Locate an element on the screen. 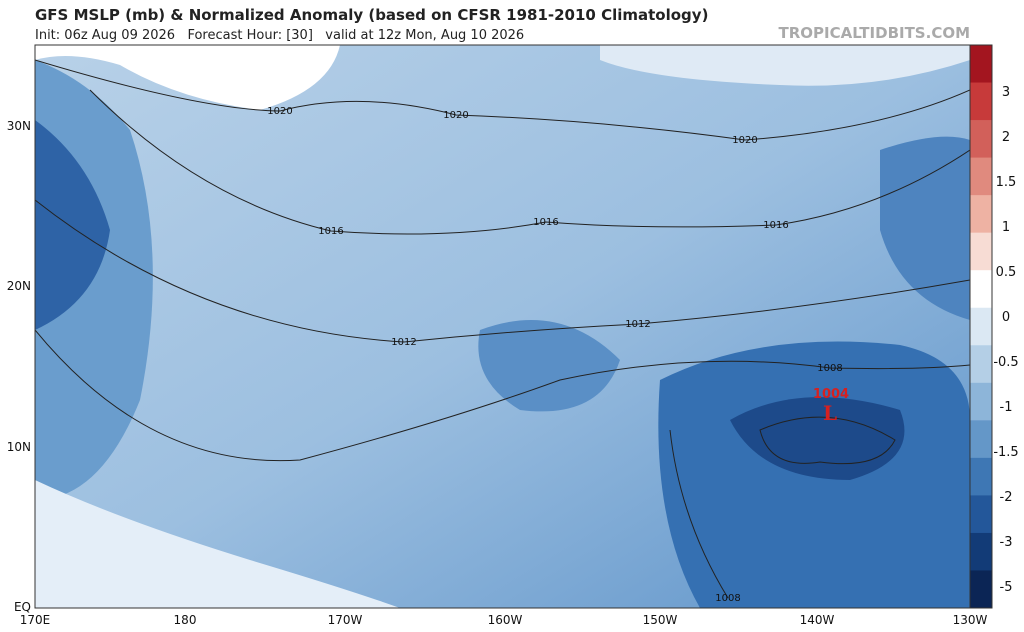 This screenshot has width=1024, height=632. colorbar-label: 0 is located at coordinates (1006, 317).